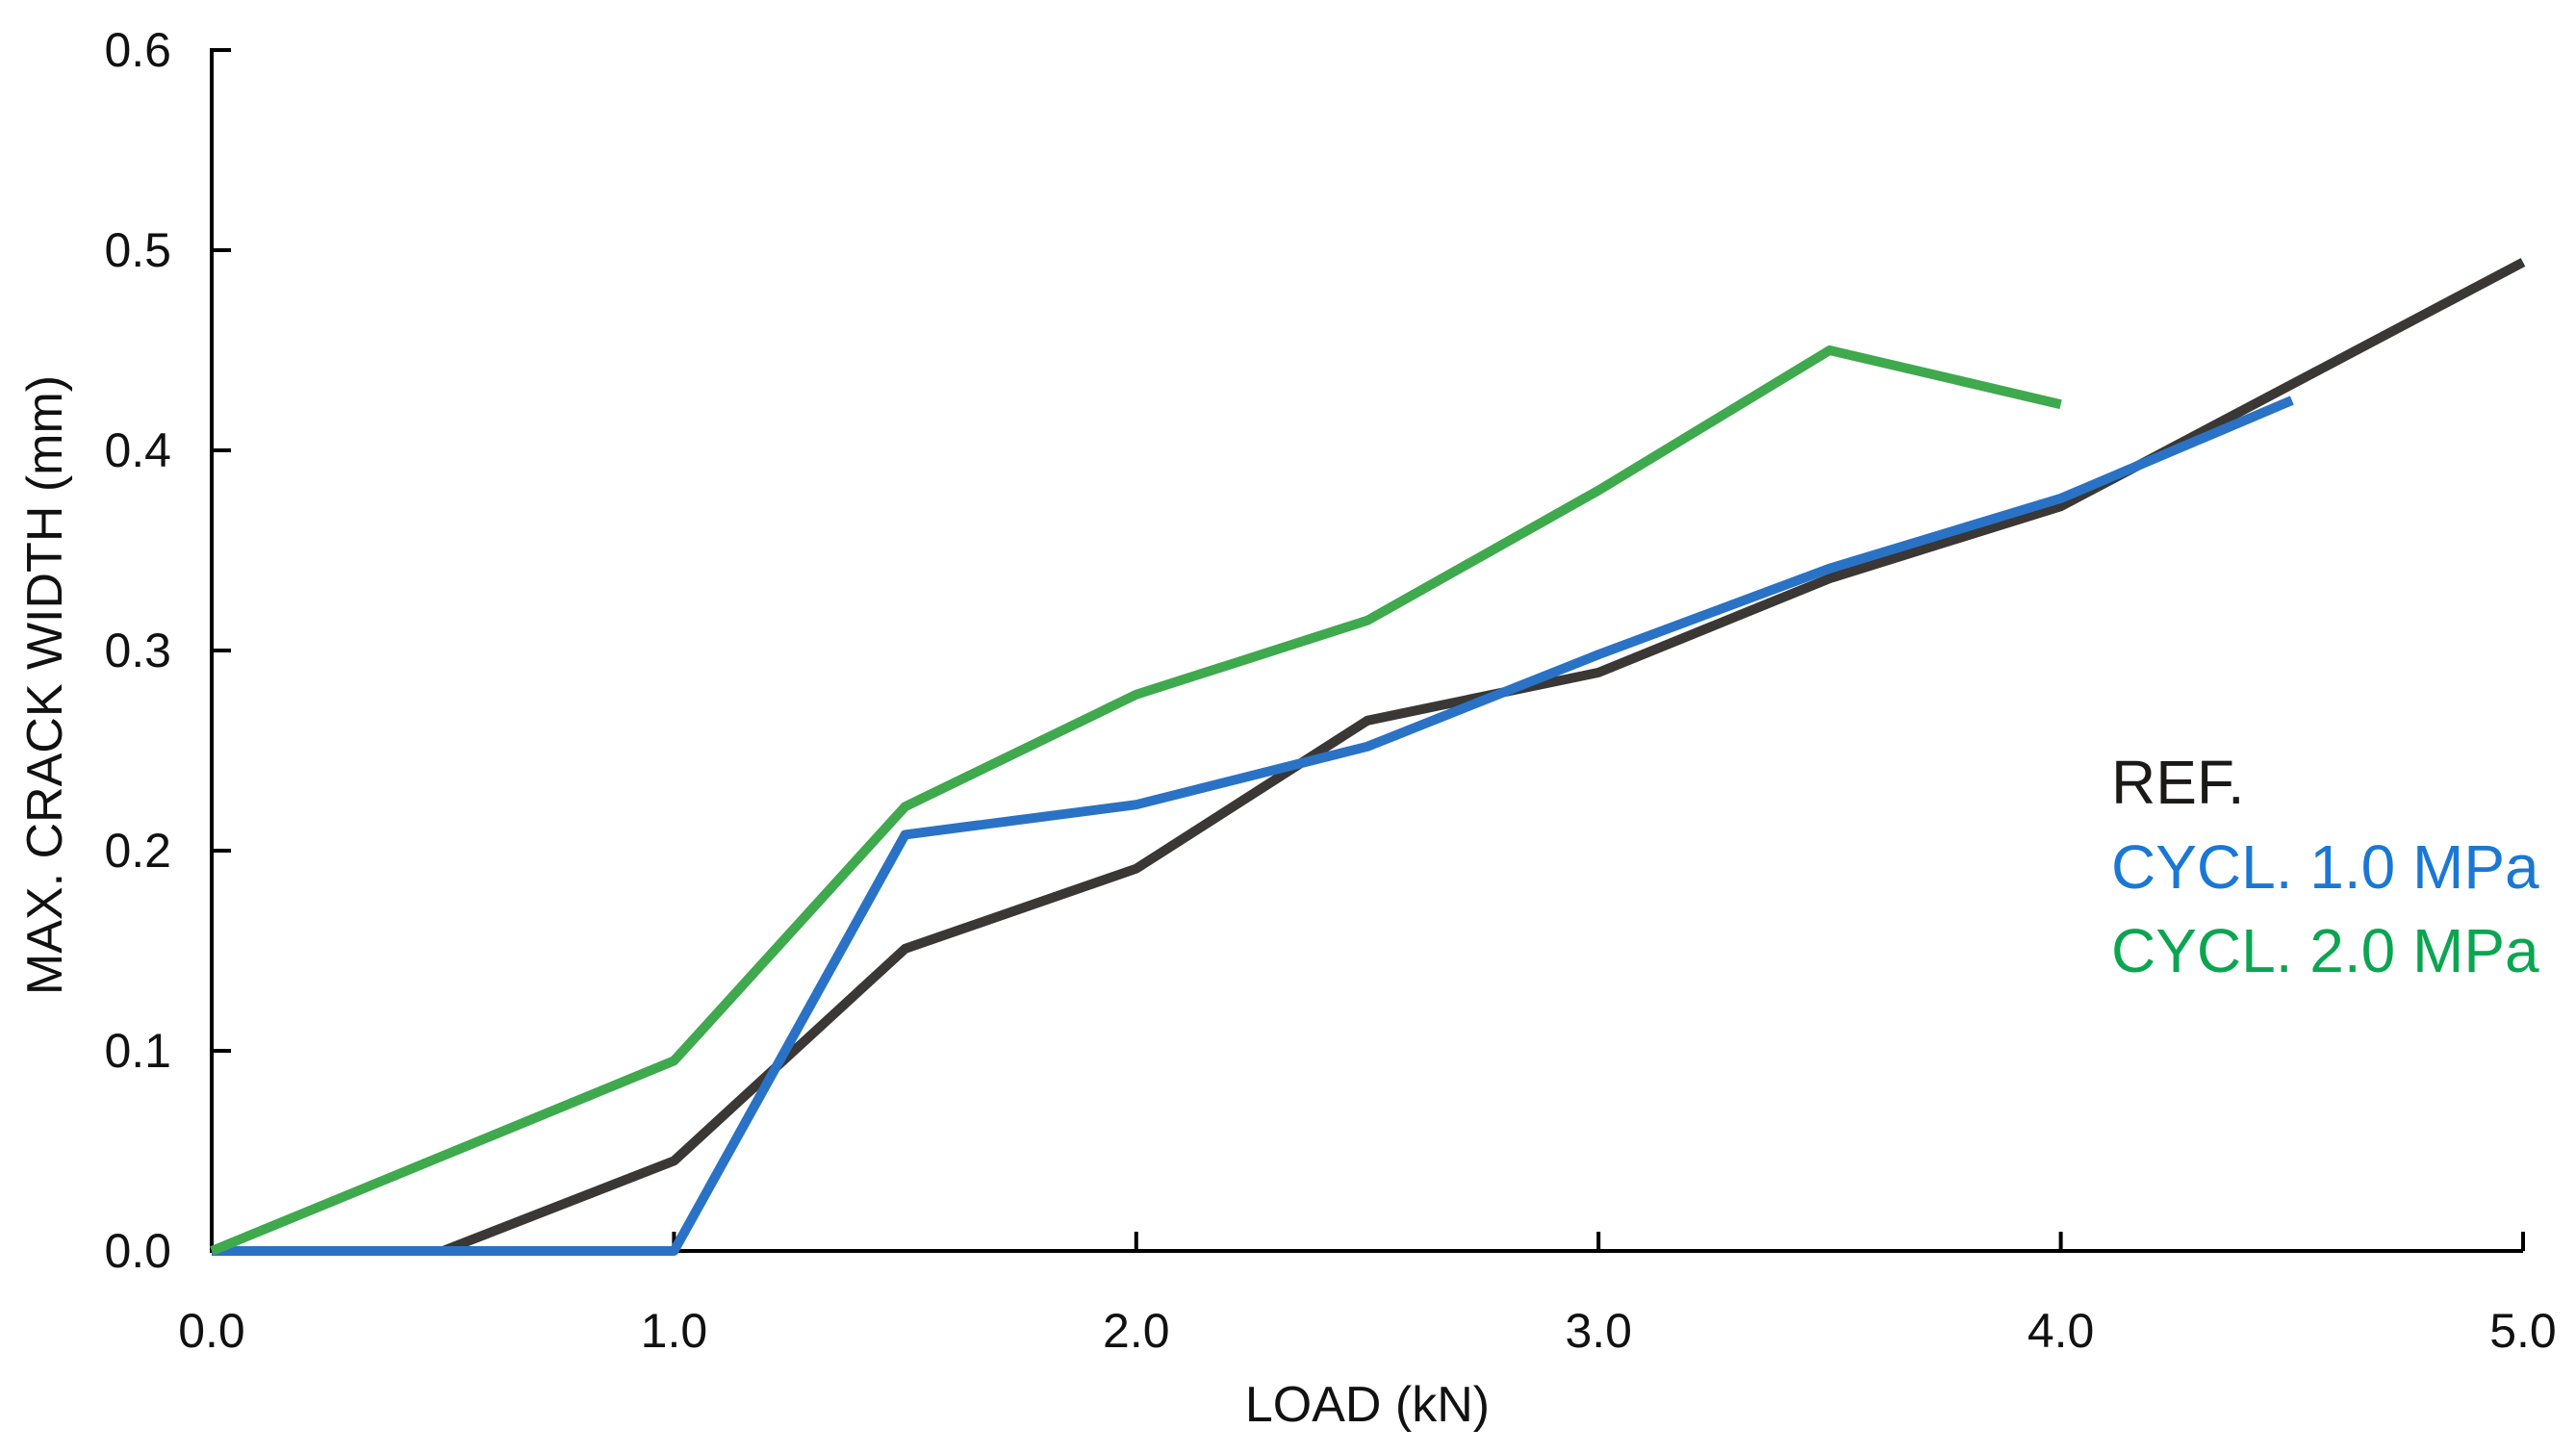  I want to click on y-tick-label: 0.3, so click(137, 650).